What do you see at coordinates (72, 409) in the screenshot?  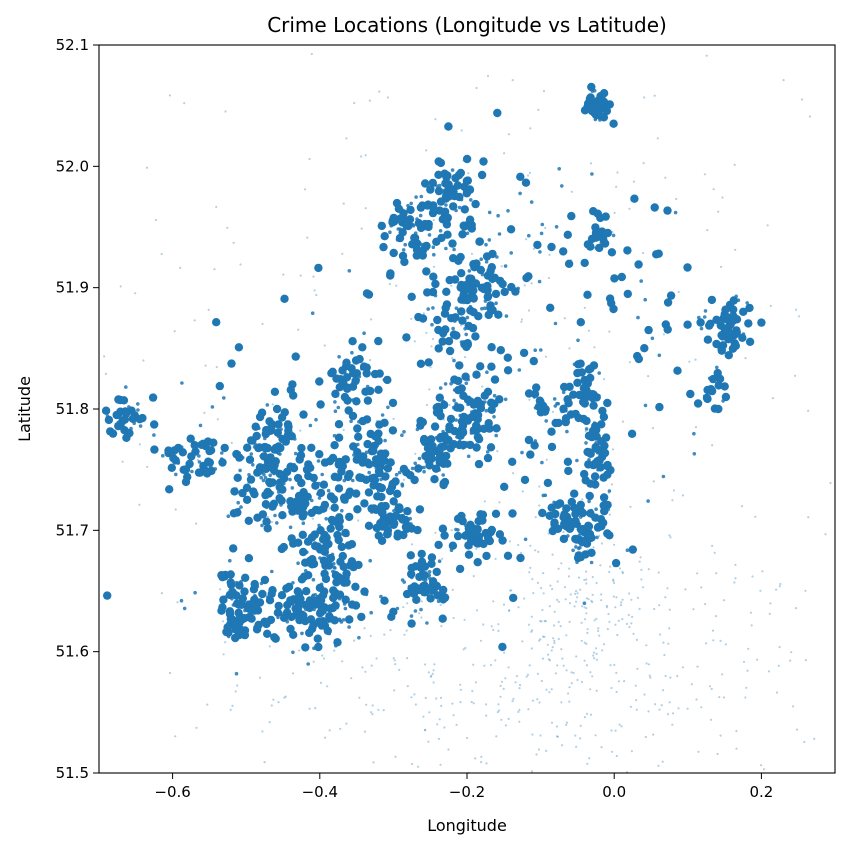 I see `y-tick-label: 51.8` at bounding box center [72, 409].